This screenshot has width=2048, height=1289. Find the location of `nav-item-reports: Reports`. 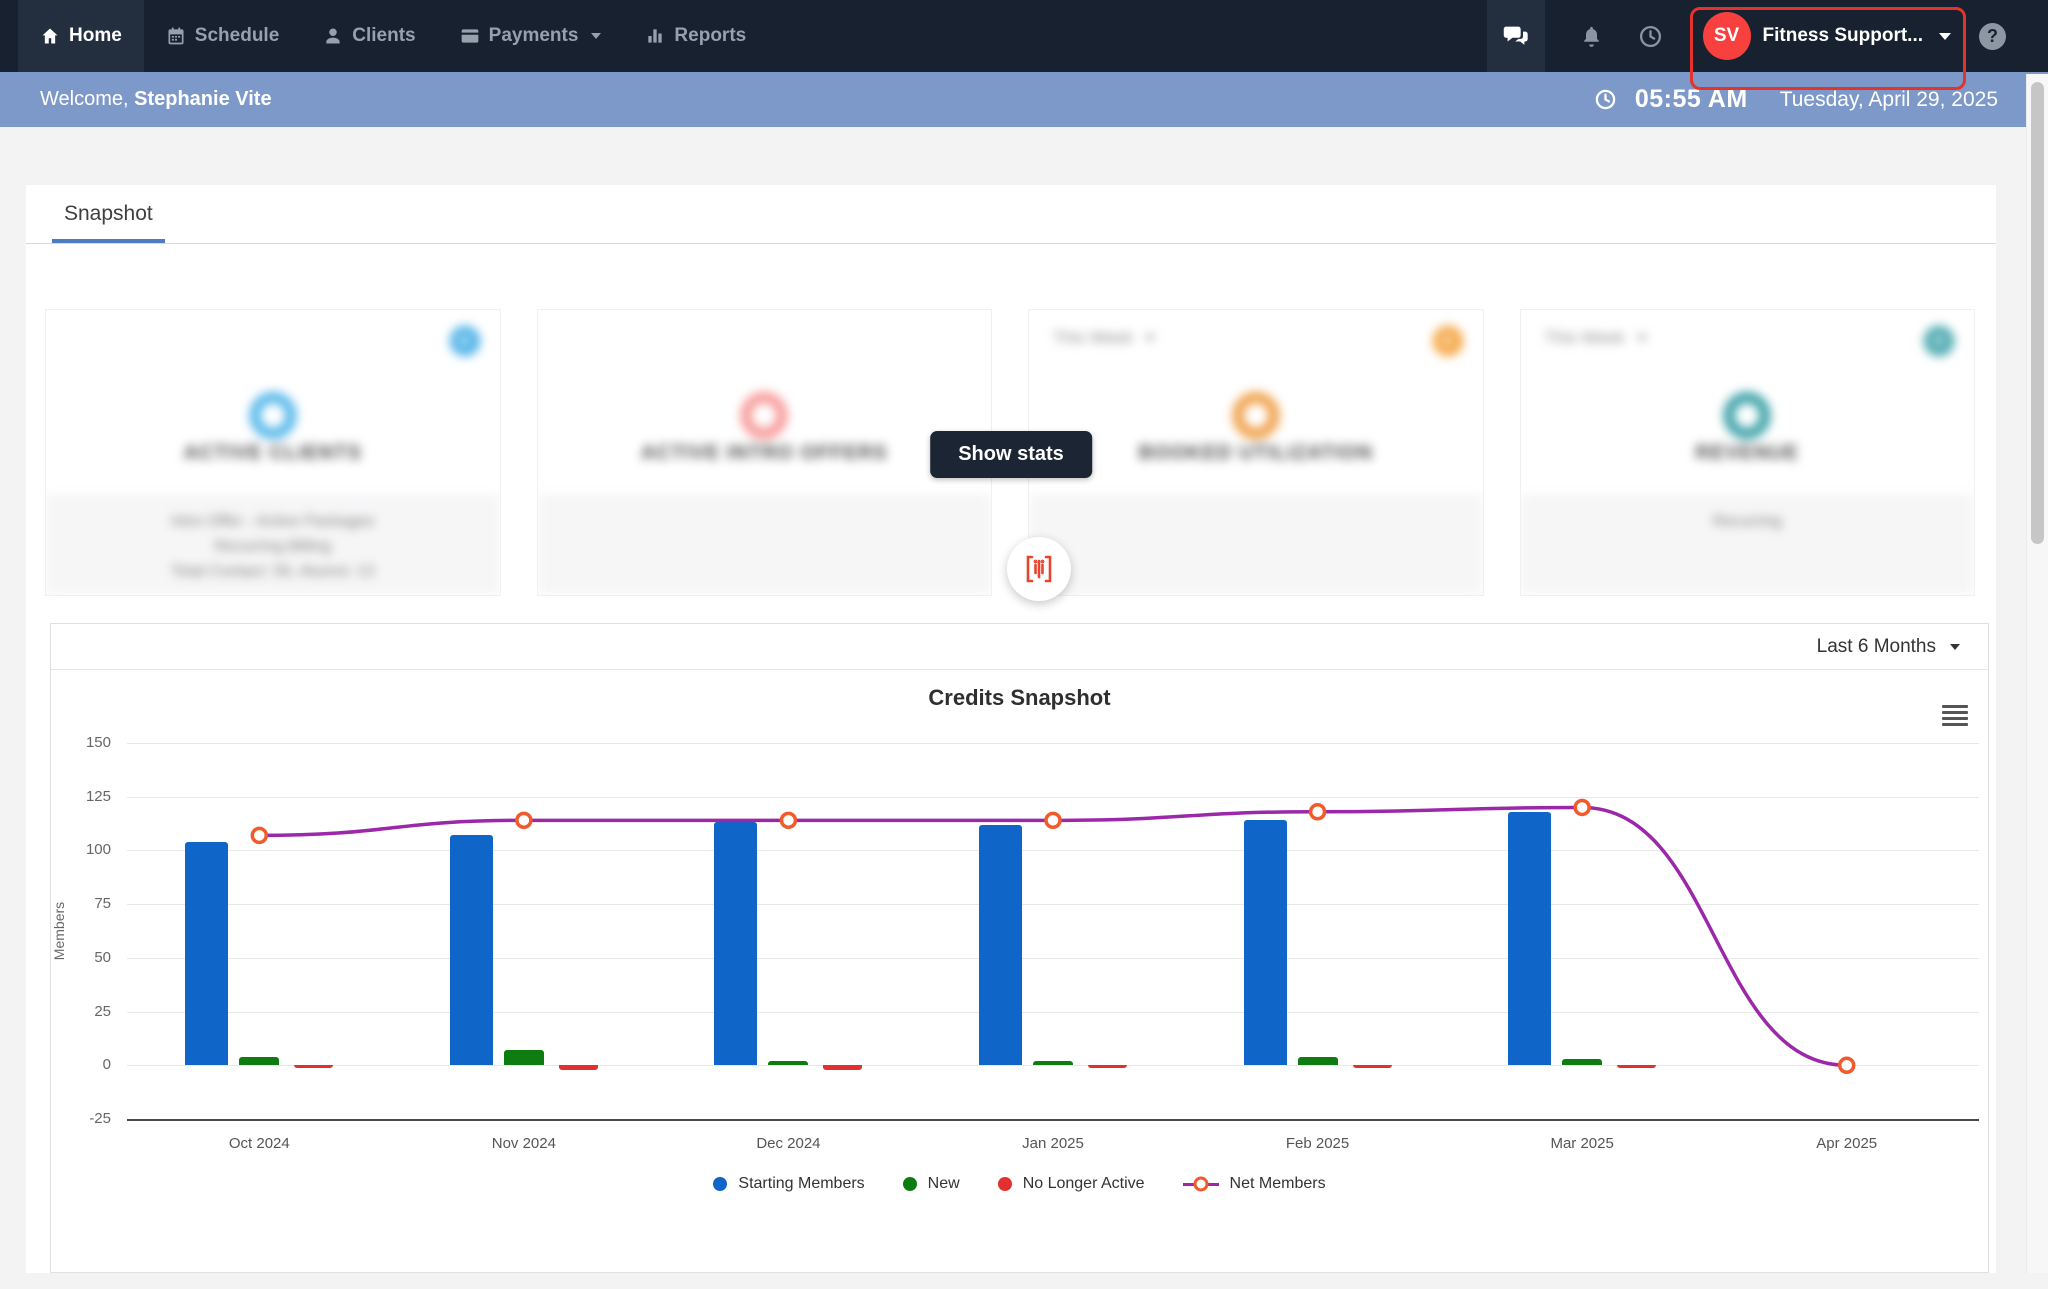

nav-item-reports: Reports is located at coordinates (695, 36).